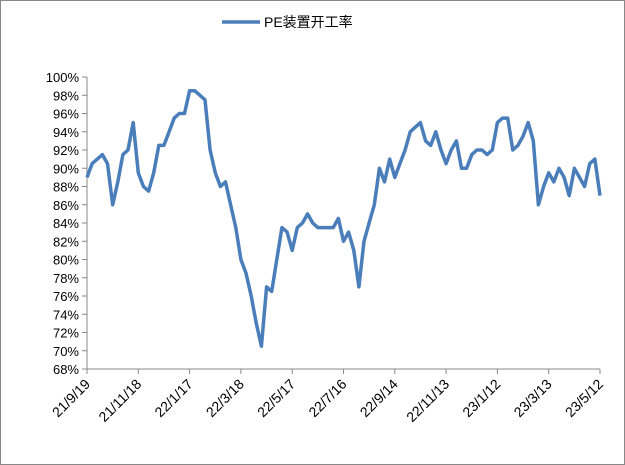  What do you see at coordinates (66, 168) in the screenshot?
I see `y-tick-label: 90%` at bounding box center [66, 168].